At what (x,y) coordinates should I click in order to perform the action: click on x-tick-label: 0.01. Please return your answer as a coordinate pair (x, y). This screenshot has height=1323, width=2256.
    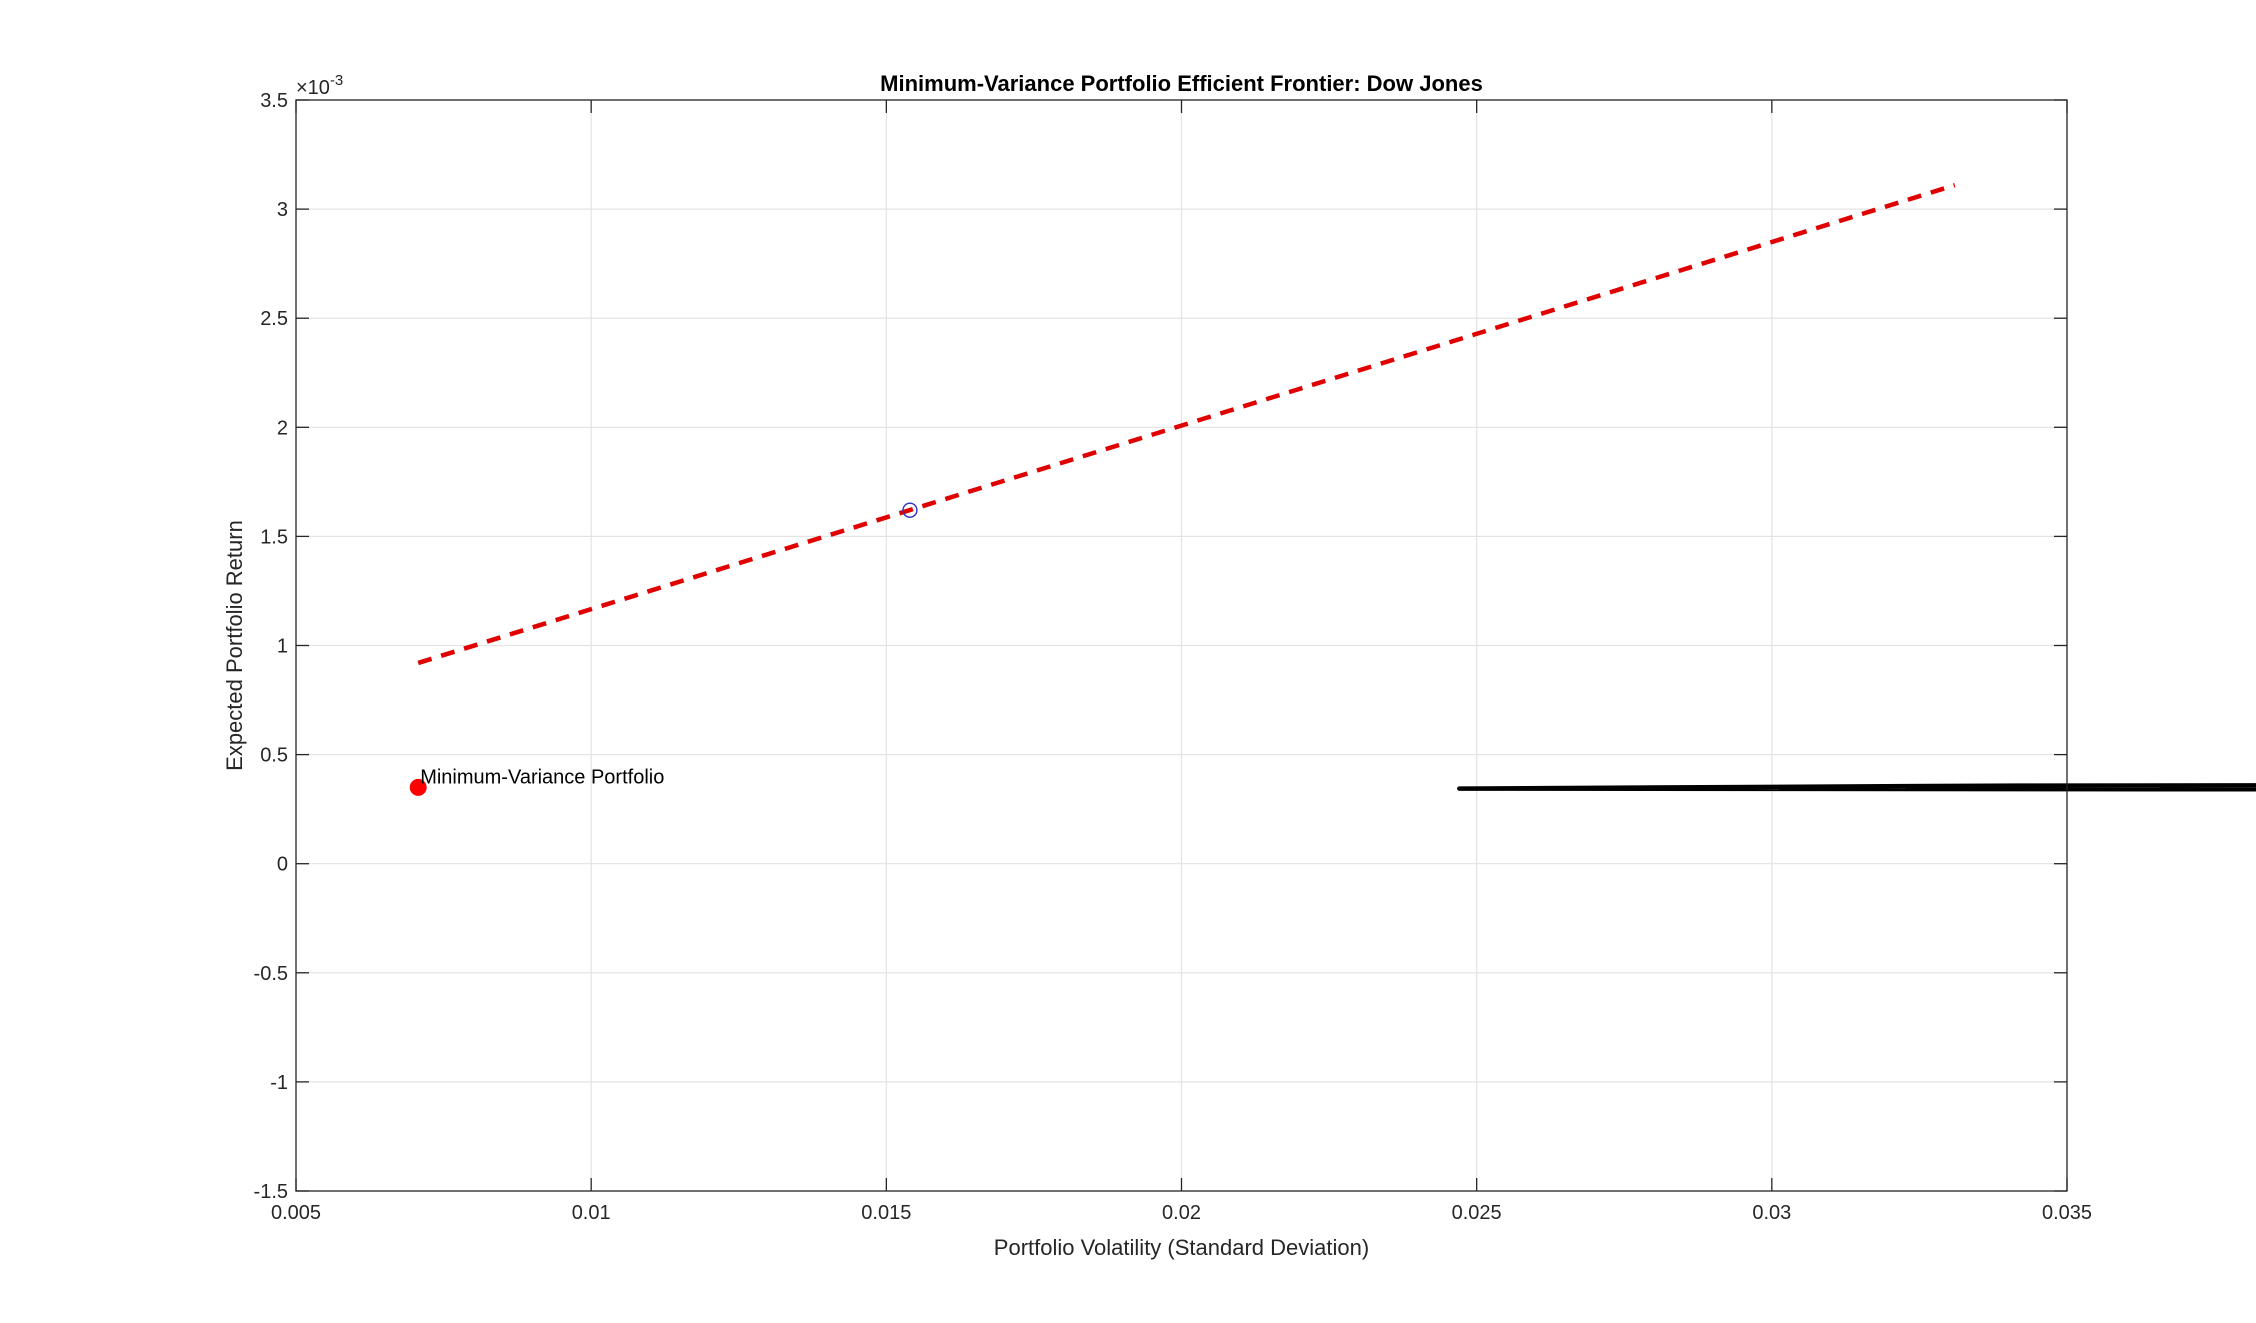
    Looking at the image, I should click on (591, 1213).